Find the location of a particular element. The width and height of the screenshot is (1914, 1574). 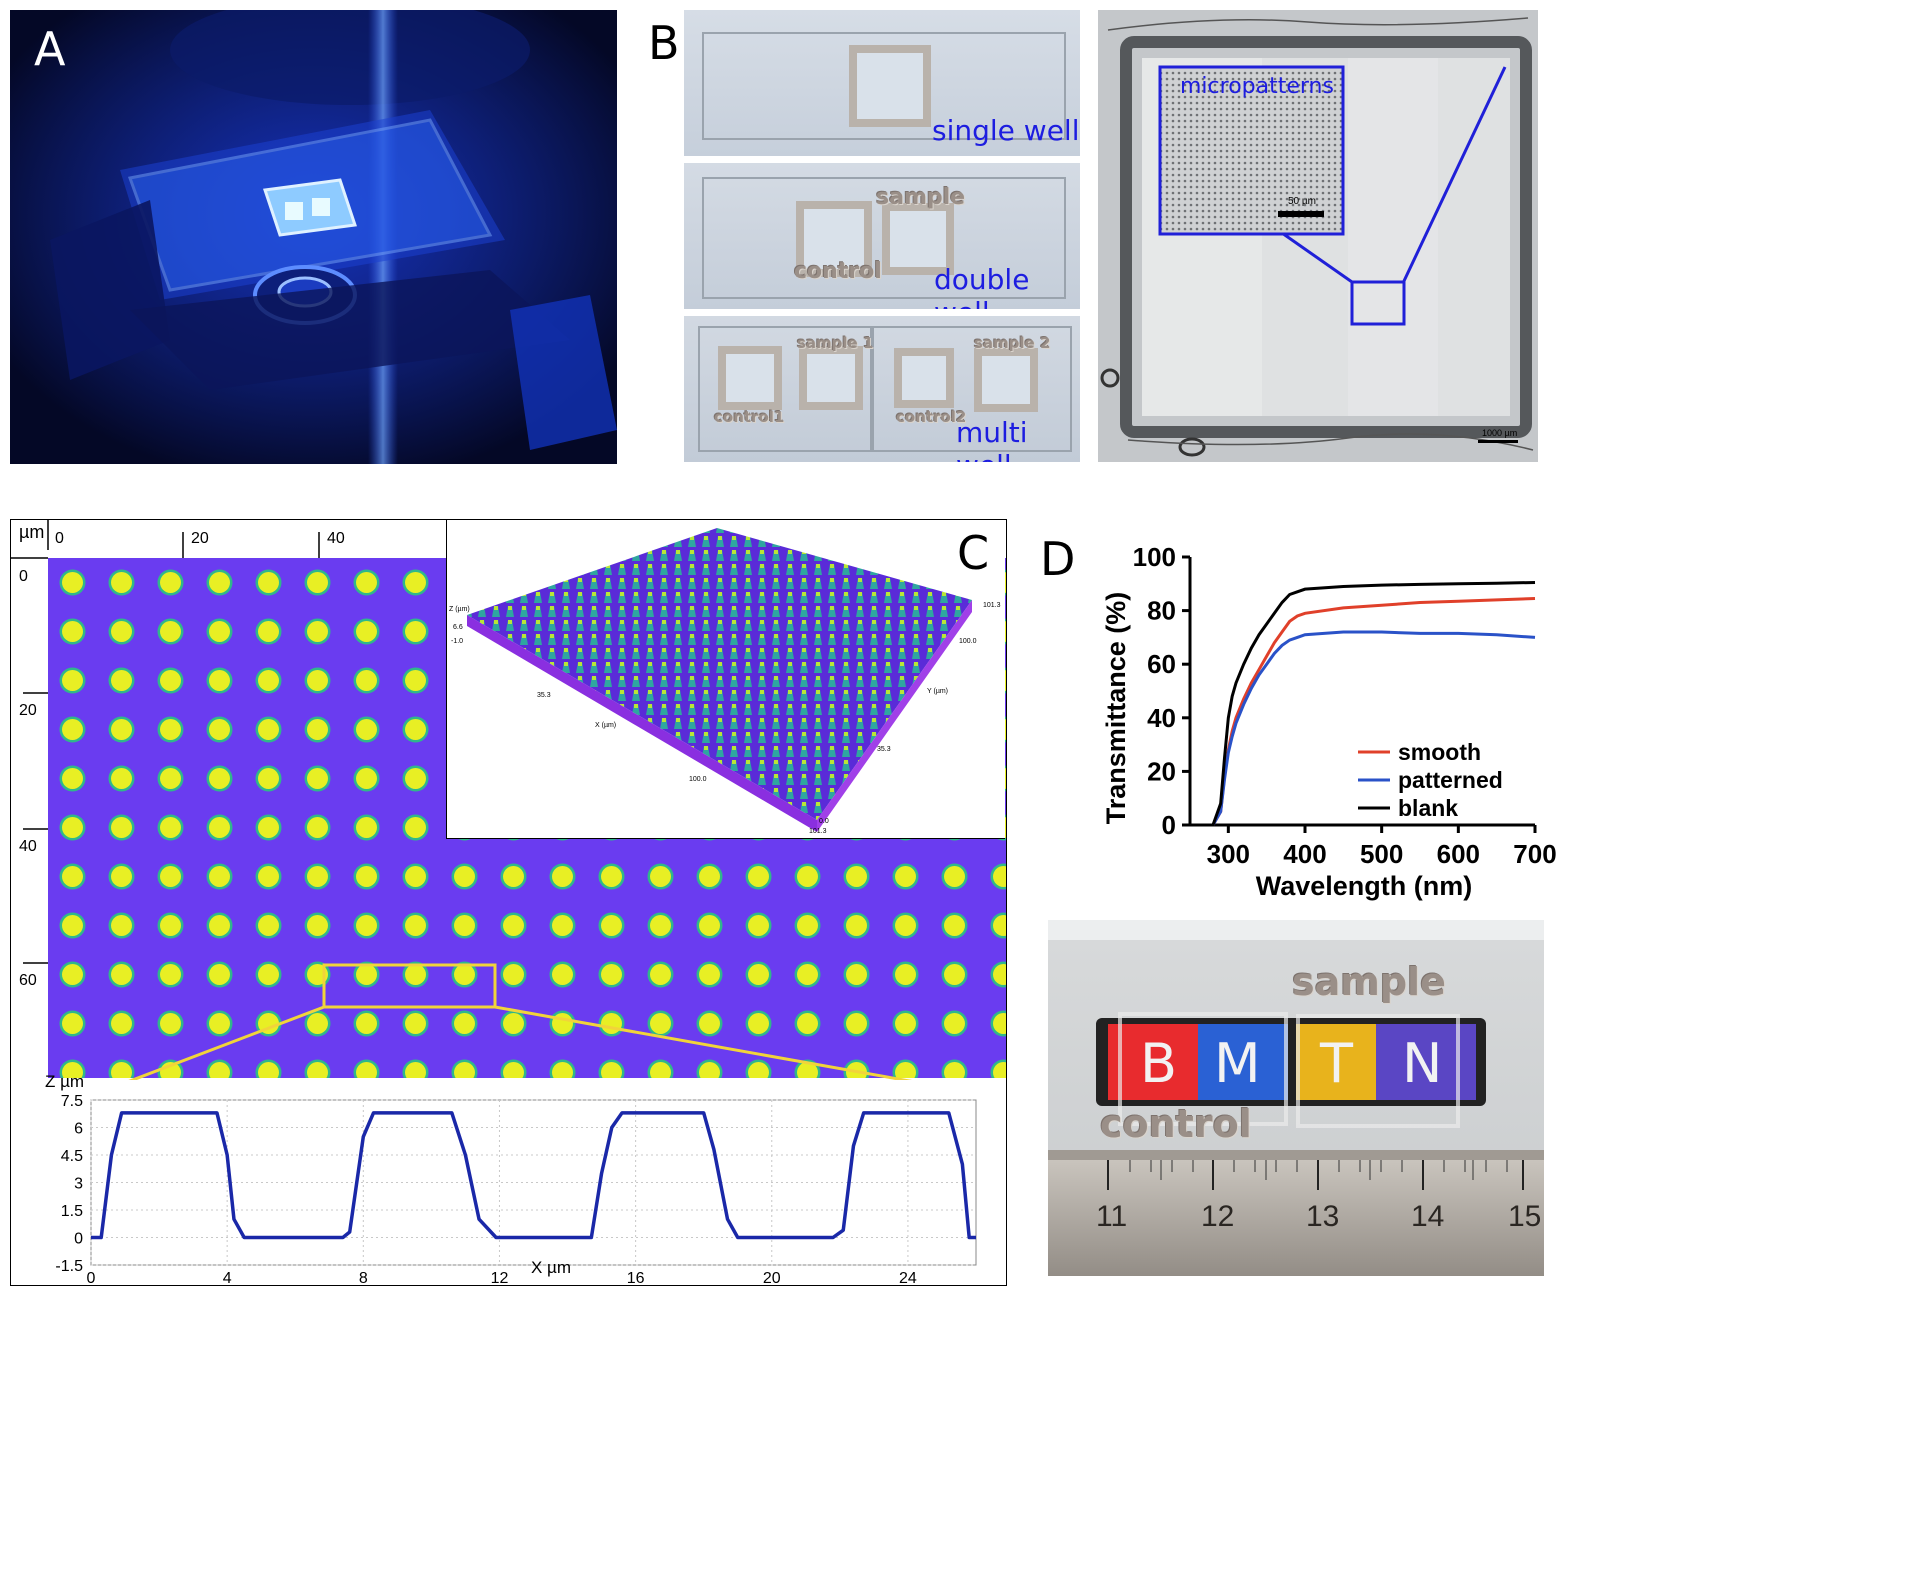

height-profile-chart: -1.5 0 1.5 3 4.5 6 7.5 0 4 8 12 16 20 24 is located at coordinates (508, 1182).